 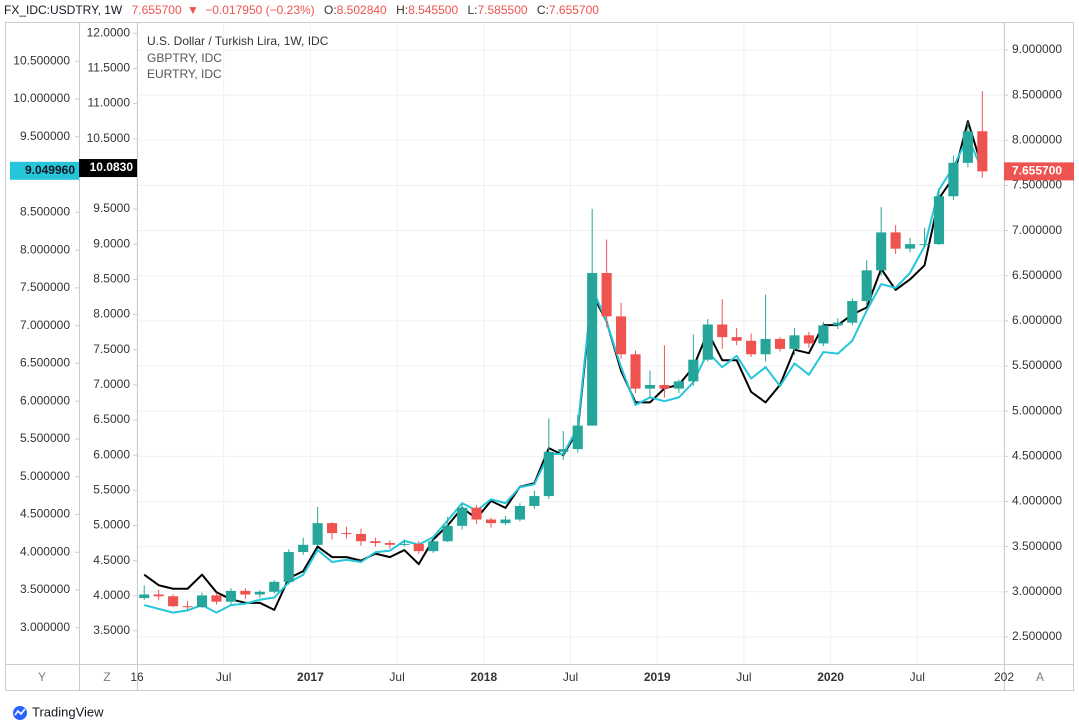 What do you see at coordinates (137, 677) in the screenshot?
I see `x-tick-label: 16` at bounding box center [137, 677].